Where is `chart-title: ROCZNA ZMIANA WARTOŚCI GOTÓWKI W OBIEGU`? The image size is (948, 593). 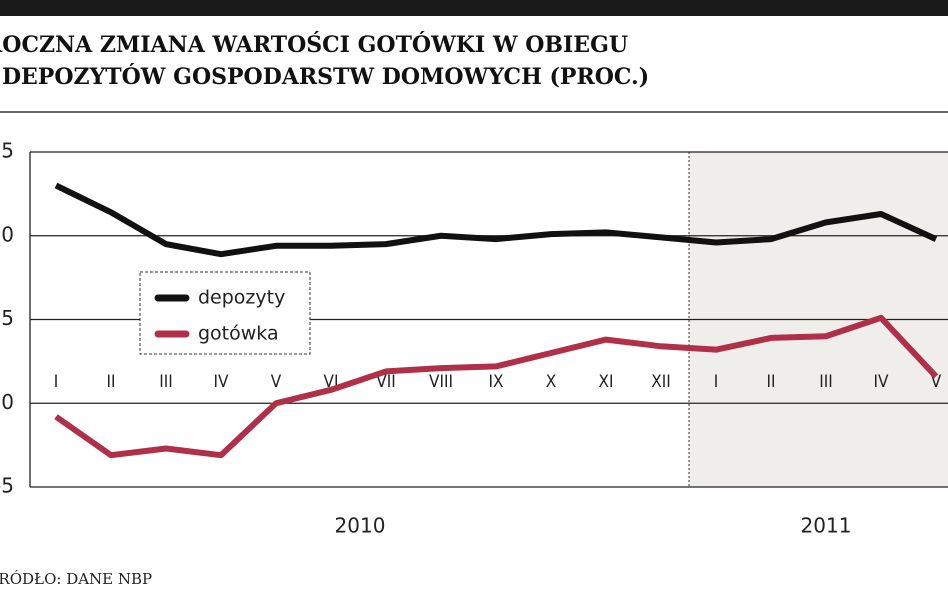 chart-title: ROCZNA ZMIANA WARTOŚCI GOTÓWKI W OBIEGU is located at coordinates (314, 44).